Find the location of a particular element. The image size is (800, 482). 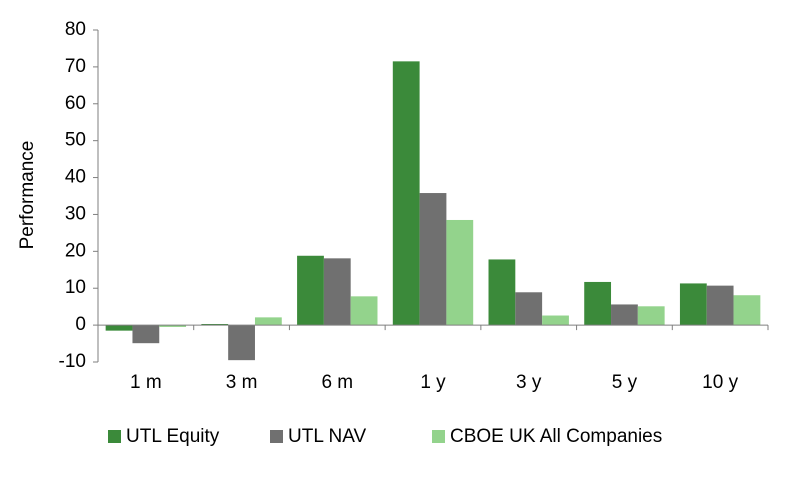

y-tick-label: 10 is located at coordinates (75, 287).